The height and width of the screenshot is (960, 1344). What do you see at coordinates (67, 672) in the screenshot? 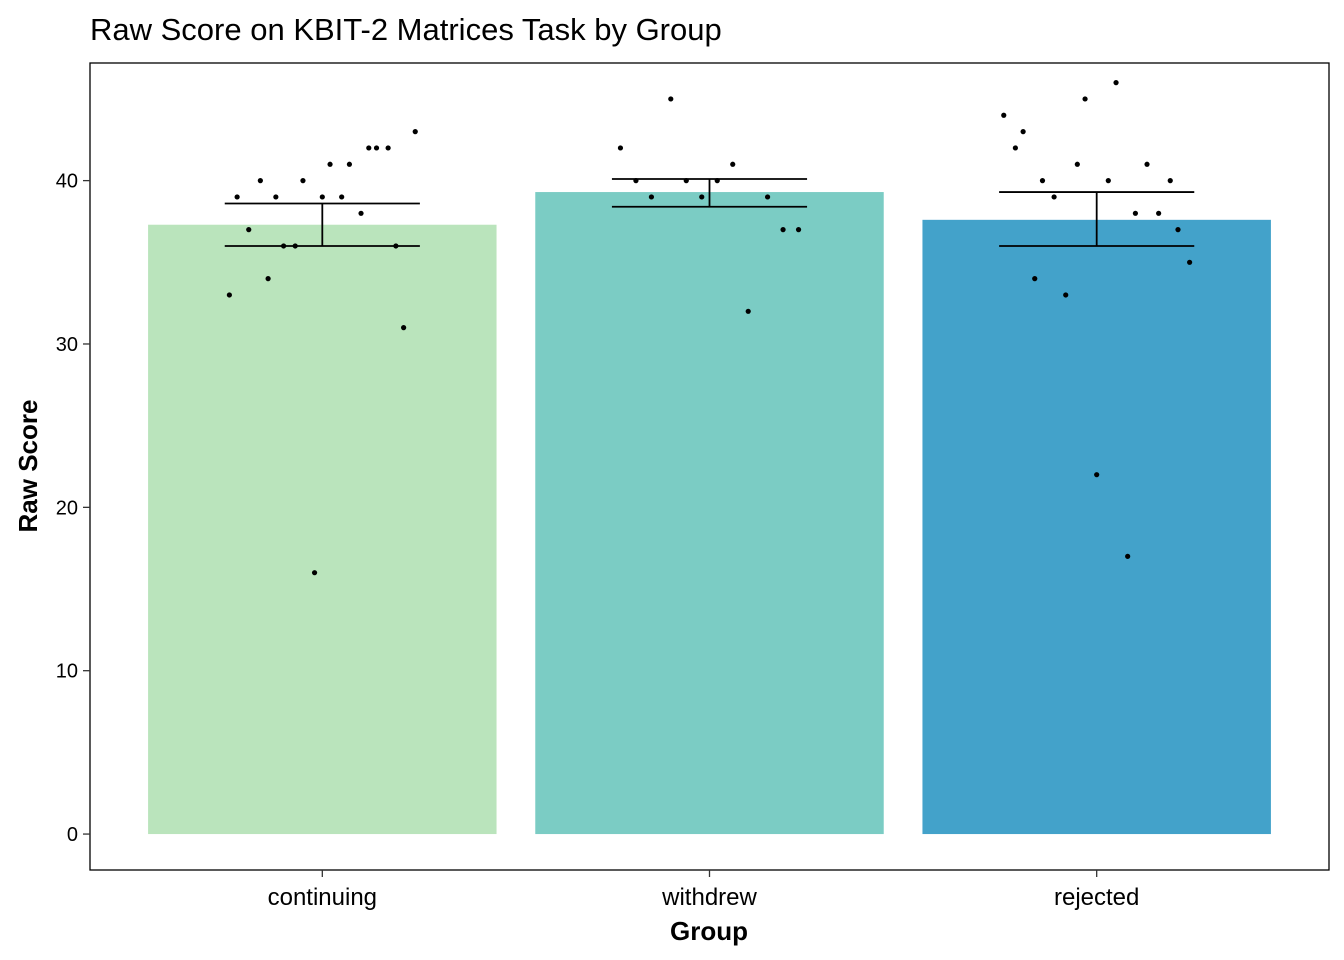
I see `y-tick-label-10: 10` at bounding box center [67, 672].